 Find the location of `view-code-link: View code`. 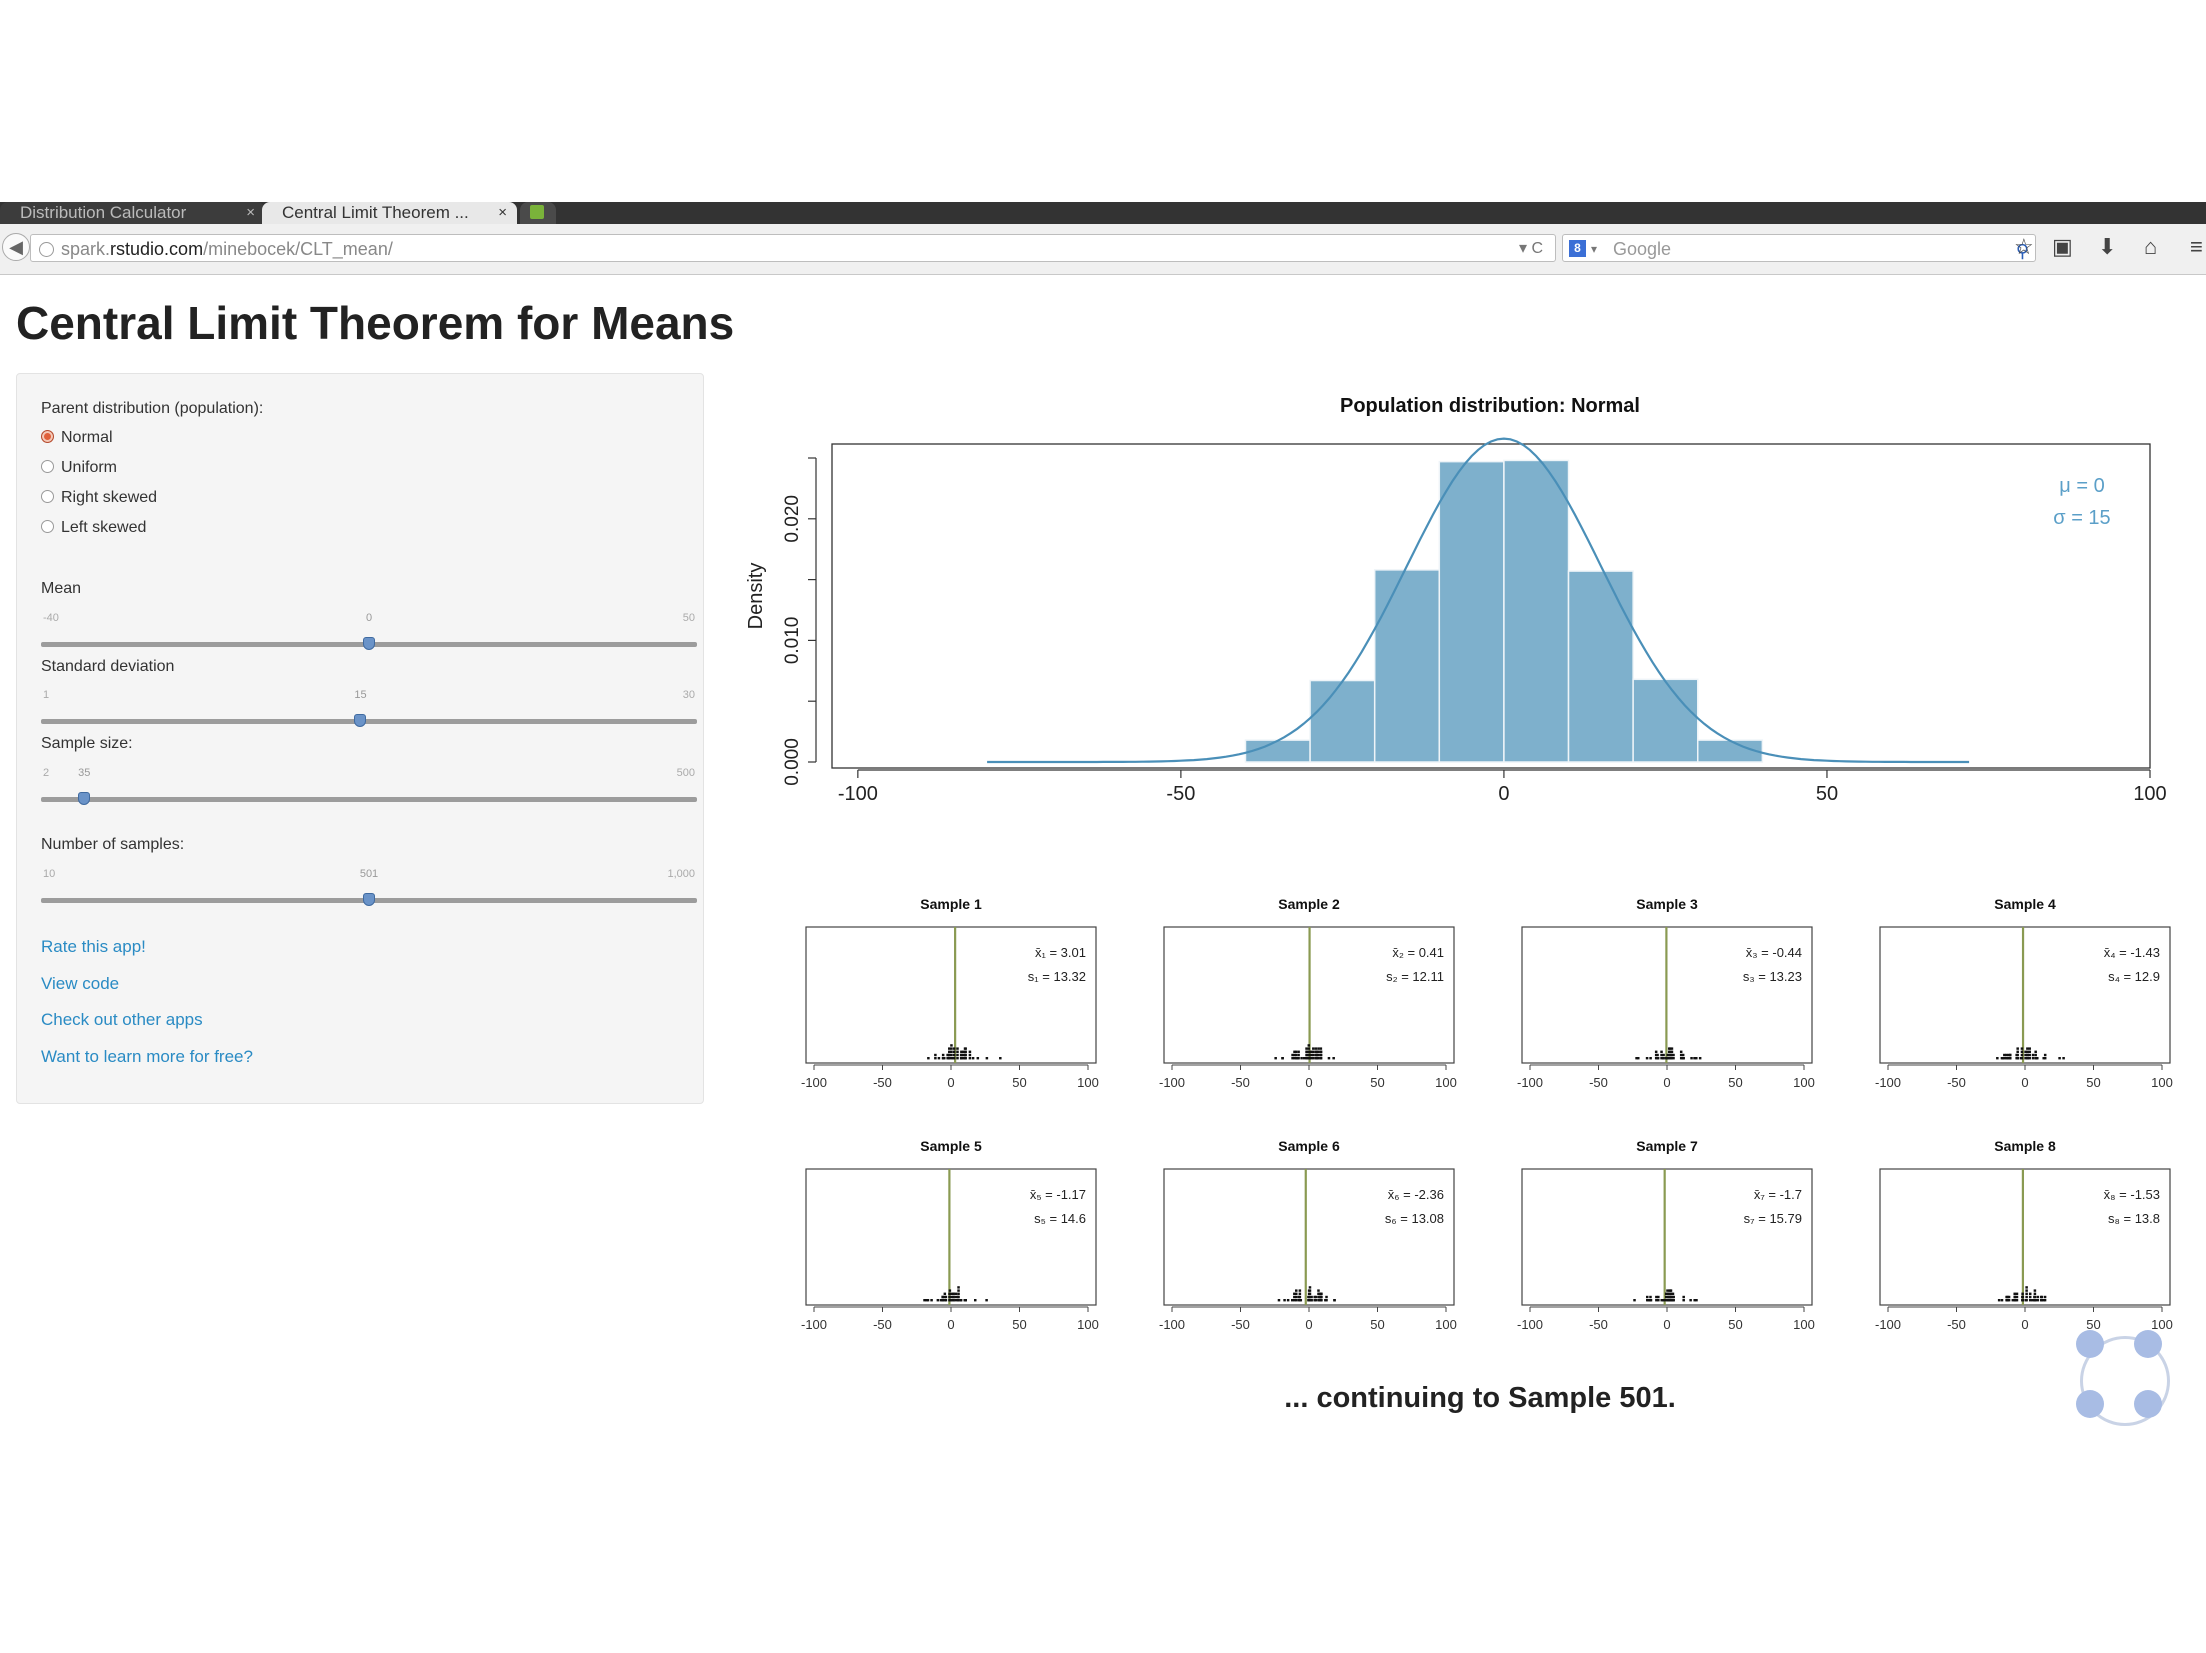

view-code-link: View code is located at coordinates (80, 983).